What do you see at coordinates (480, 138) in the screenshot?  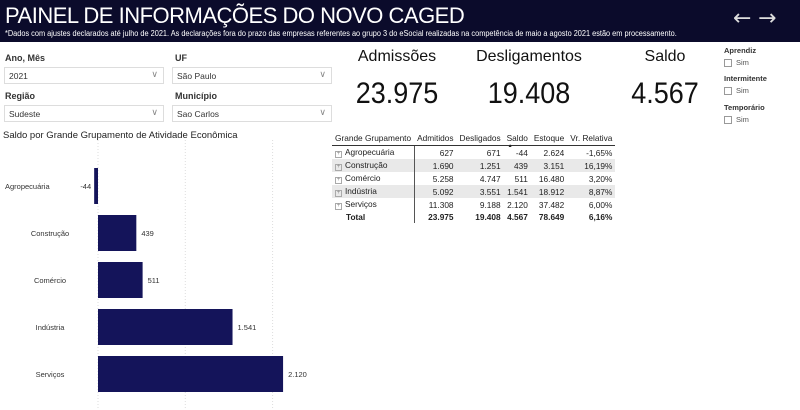 I see `col-header: Desligados` at bounding box center [480, 138].